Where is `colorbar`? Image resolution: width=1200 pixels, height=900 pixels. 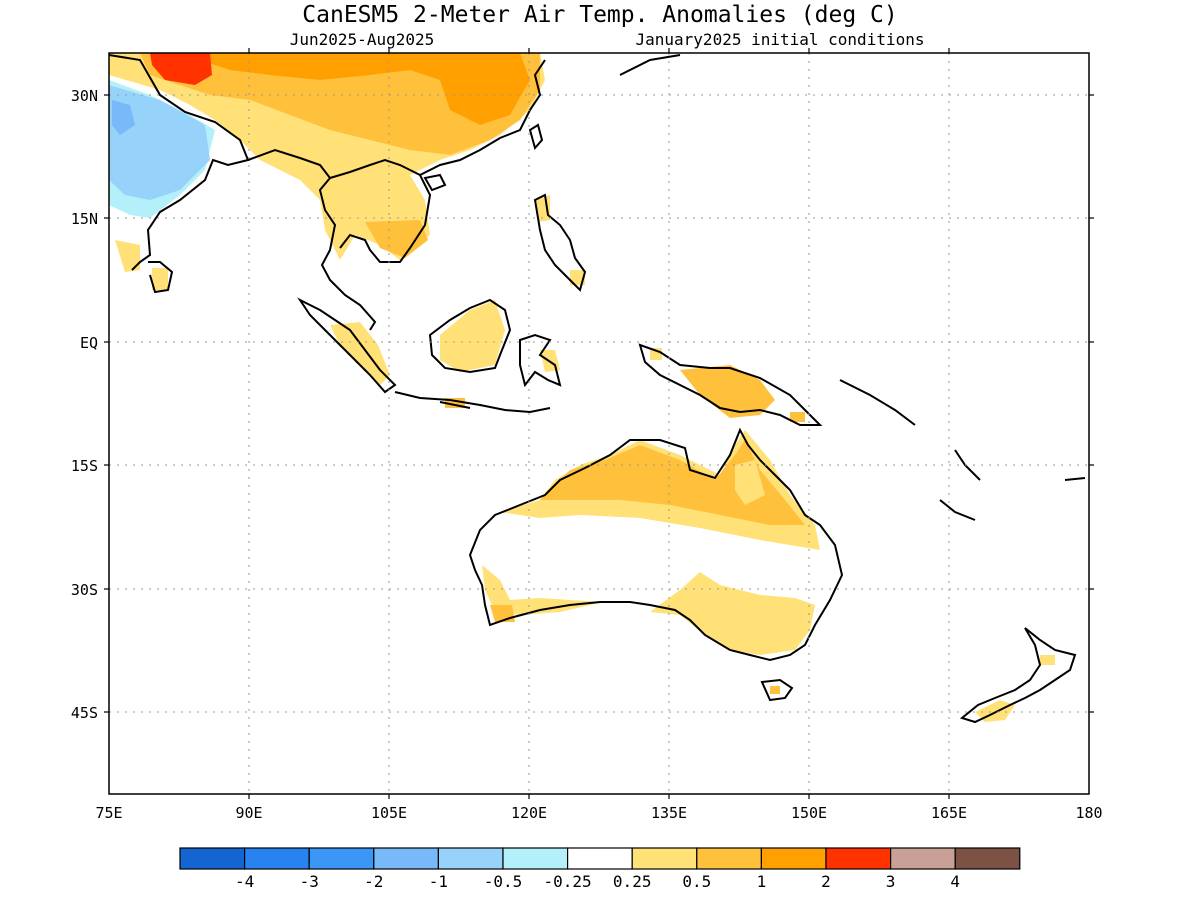 colorbar is located at coordinates (600, 858).